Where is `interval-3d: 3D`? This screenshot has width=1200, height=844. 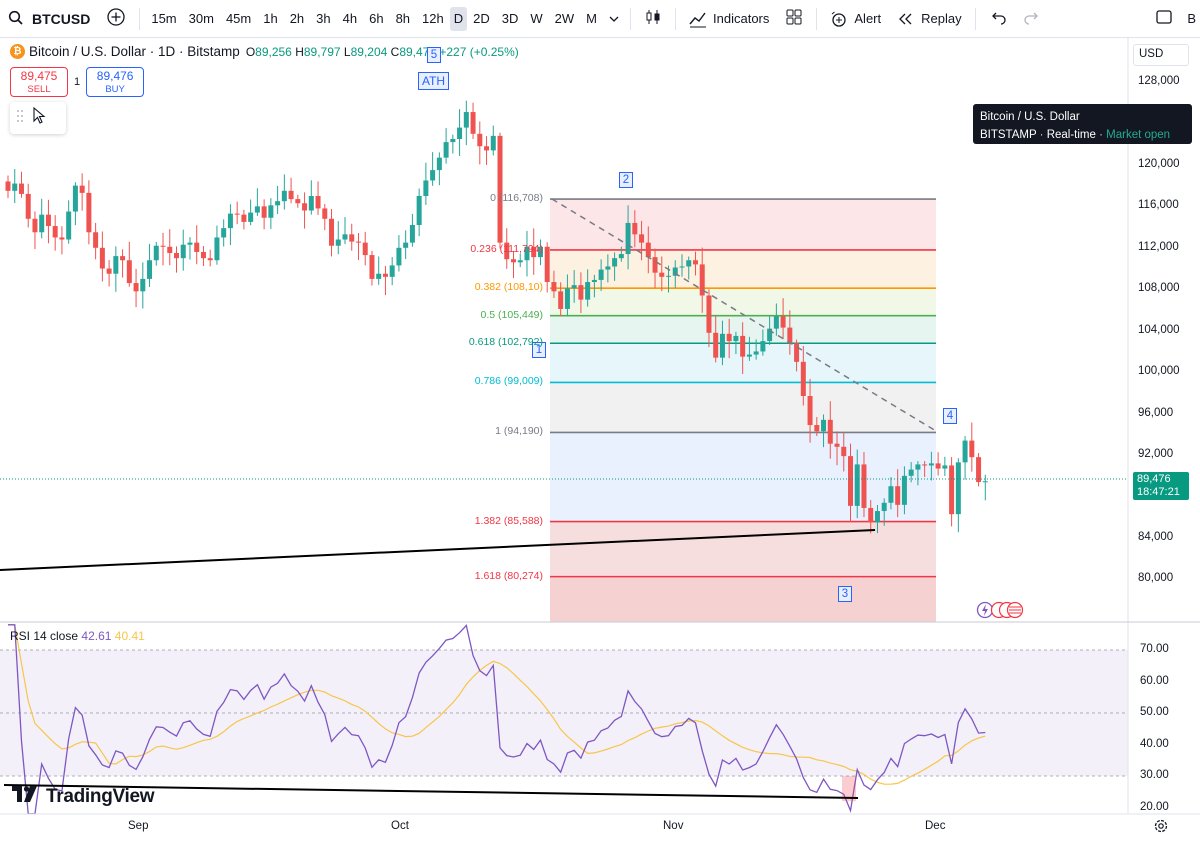 interval-3d: 3D is located at coordinates (510, 18).